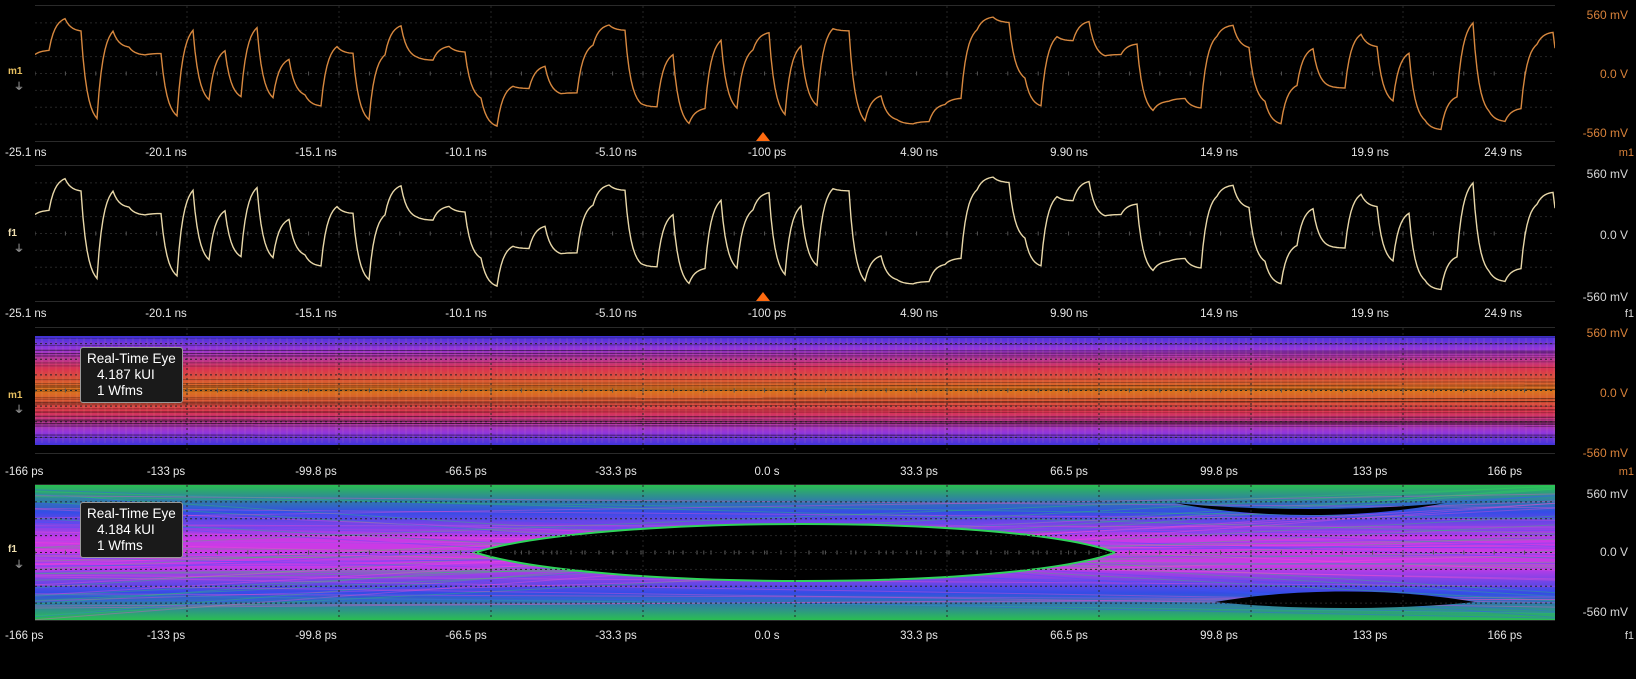 The height and width of the screenshot is (679, 1636). I want to click on f1-channel-marker-icon: f1, so click(12, 233).